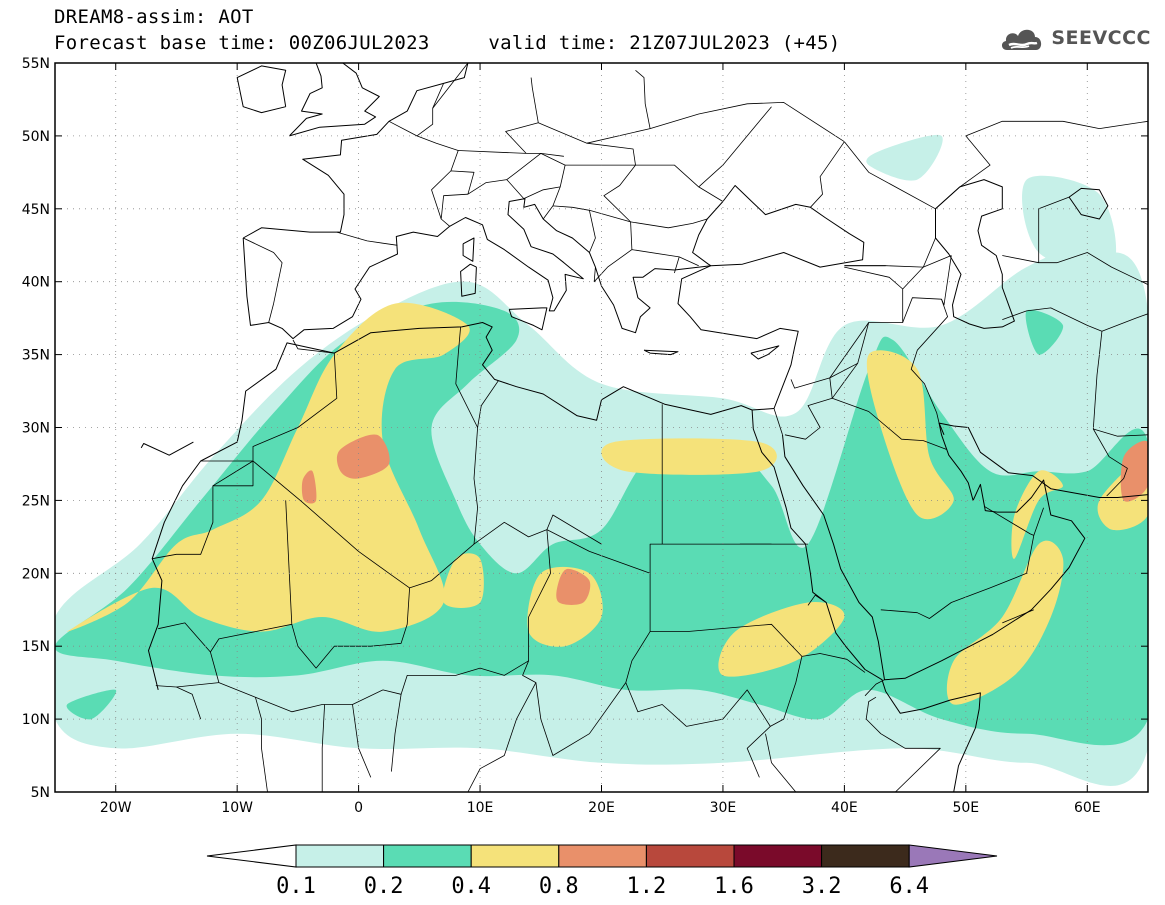 The image size is (1165, 905). What do you see at coordinates (647, 886) in the screenshot?
I see `colorbar-label: 1.2` at bounding box center [647, 886].